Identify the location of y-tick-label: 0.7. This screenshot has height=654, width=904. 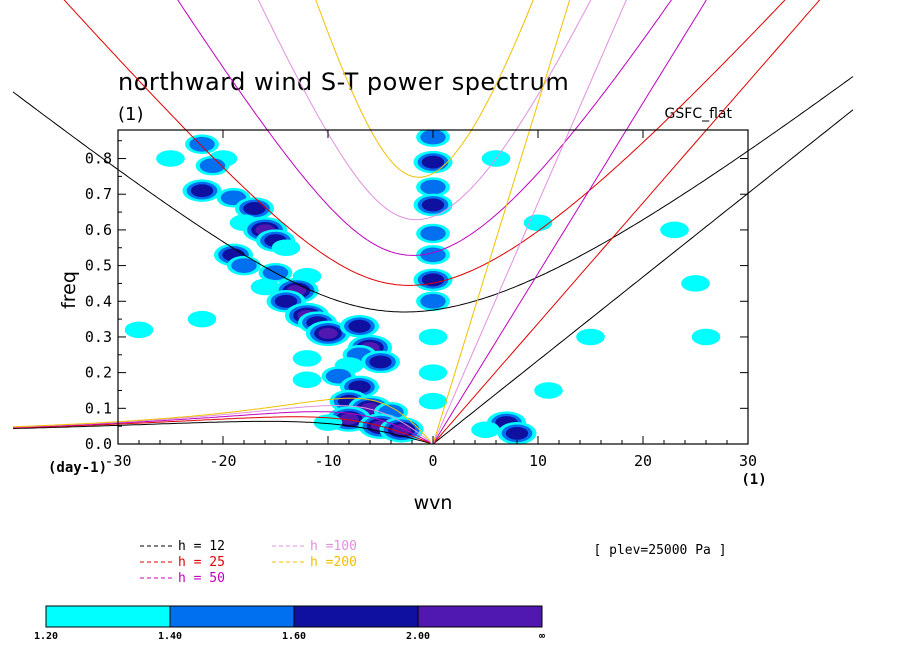
(98, 194).